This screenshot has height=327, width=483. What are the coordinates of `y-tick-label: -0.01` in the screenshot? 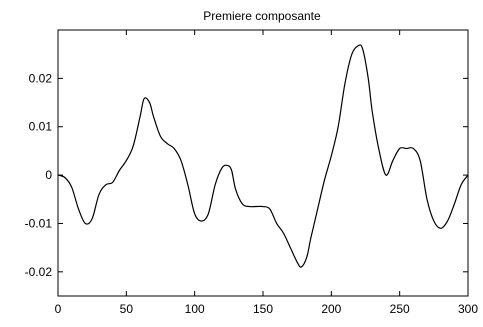 It's located at (39, 223).